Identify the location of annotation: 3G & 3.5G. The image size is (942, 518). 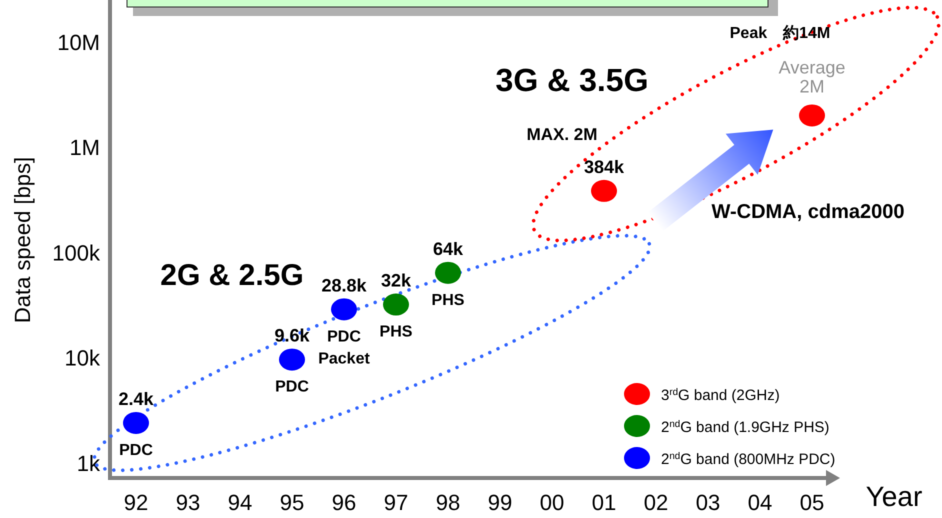
(572, 80).